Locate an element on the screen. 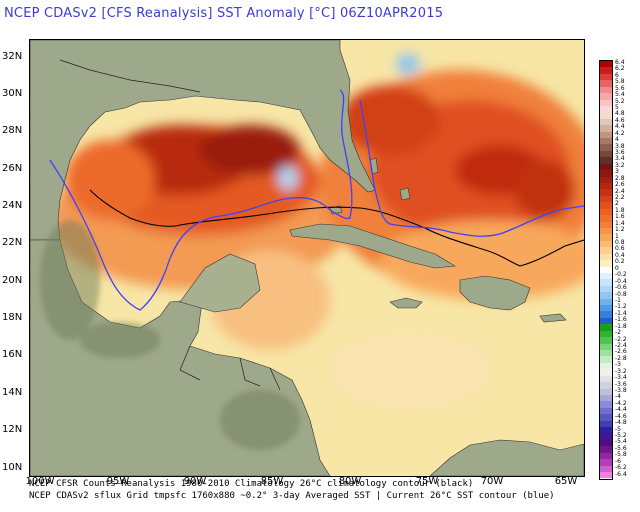 The width and height of the screenshot is (640, 512). lat-label: 20N is located at coordinates (12, 280).